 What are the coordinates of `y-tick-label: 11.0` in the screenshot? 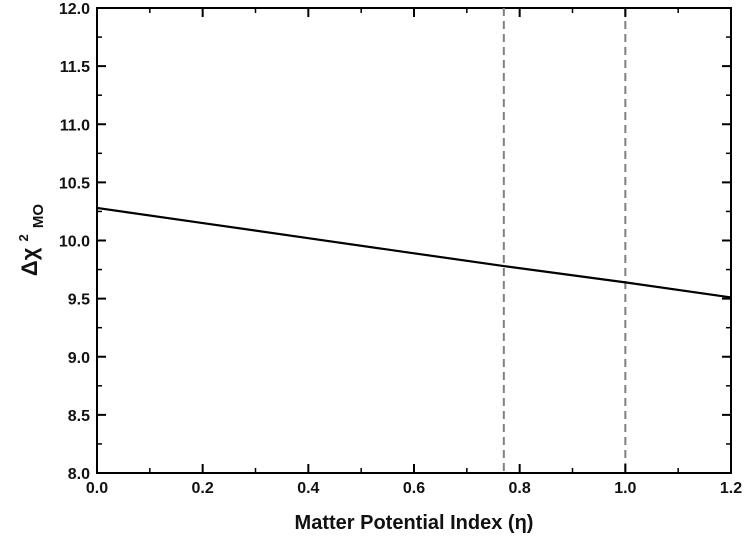 It's located at (75, 125).